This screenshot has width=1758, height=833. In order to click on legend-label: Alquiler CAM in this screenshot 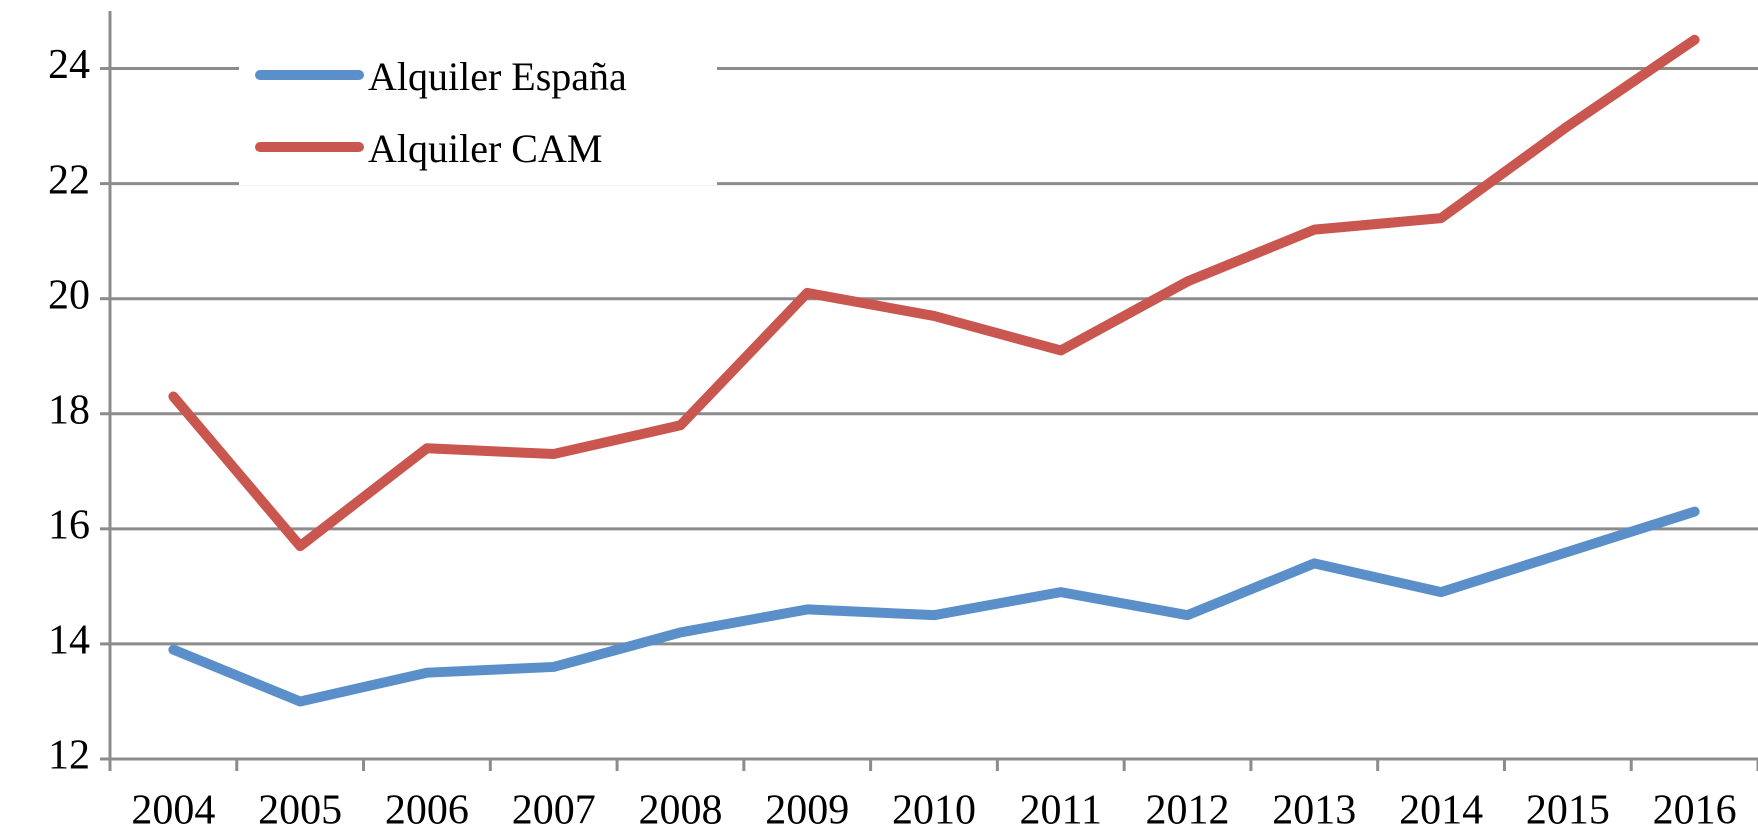, I will do `click(485, 148)`.